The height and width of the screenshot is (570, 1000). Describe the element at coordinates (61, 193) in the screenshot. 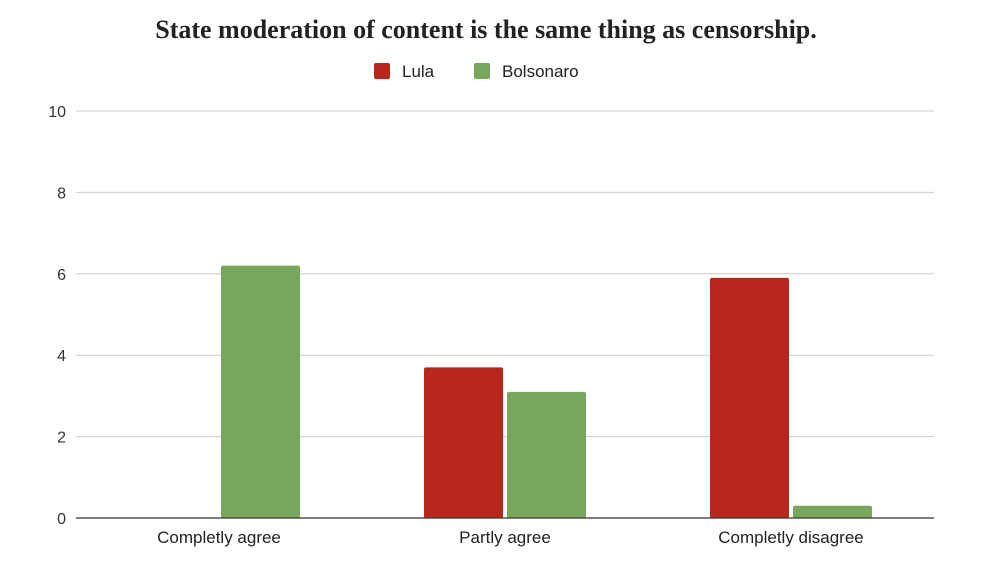

I see `y-tick-label-8: 8` at that location.